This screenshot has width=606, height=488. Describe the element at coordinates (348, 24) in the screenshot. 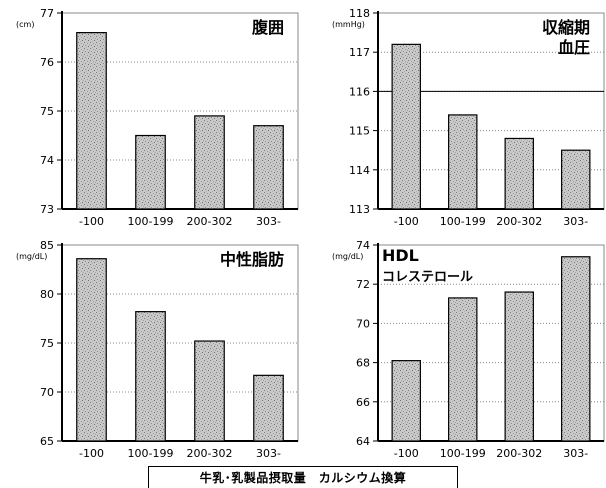

I see `unit-label: (mmHg)` at that location.